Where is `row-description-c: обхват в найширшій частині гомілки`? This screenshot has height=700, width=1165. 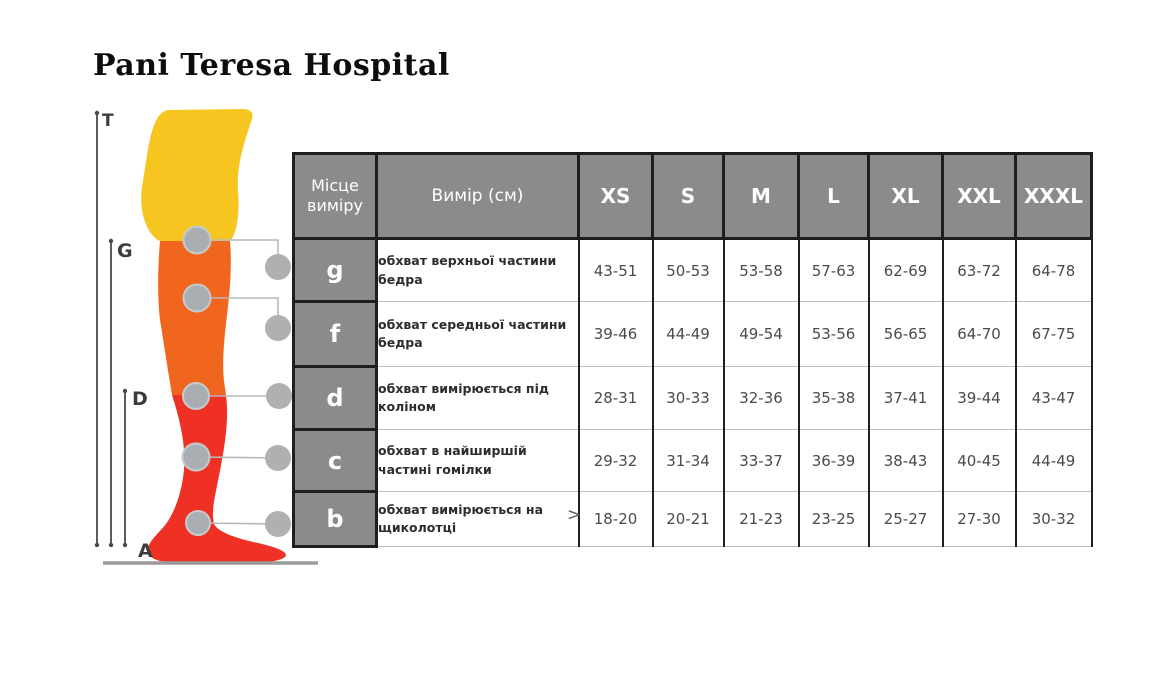
row-description-c: обхват в найширшій частині гомілки is located at coordinates (477, 460).